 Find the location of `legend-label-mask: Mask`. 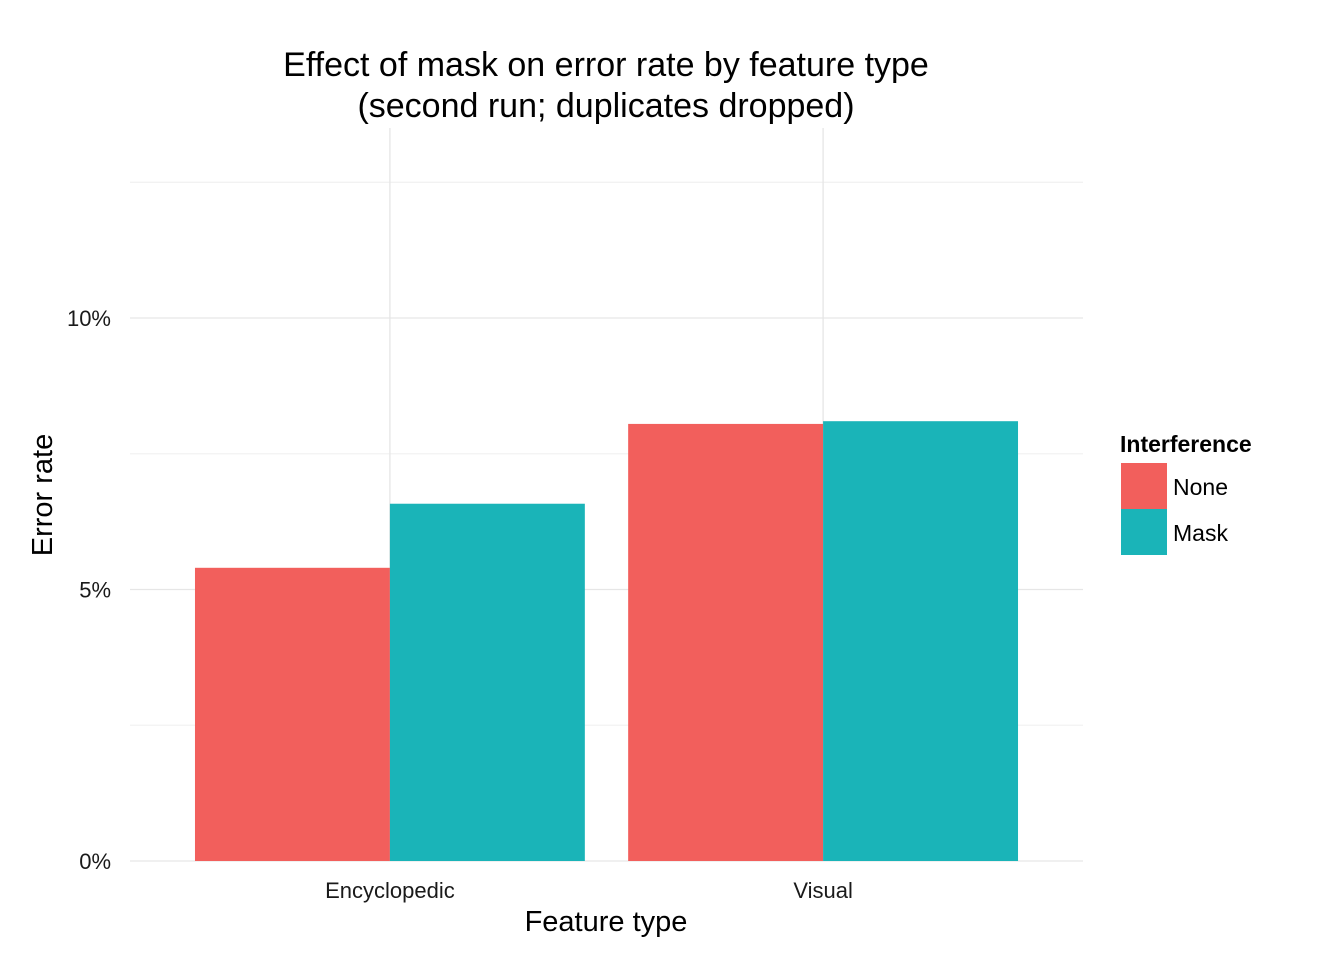

legend-label-mask: Mask is located at coordinates (1200, 533).